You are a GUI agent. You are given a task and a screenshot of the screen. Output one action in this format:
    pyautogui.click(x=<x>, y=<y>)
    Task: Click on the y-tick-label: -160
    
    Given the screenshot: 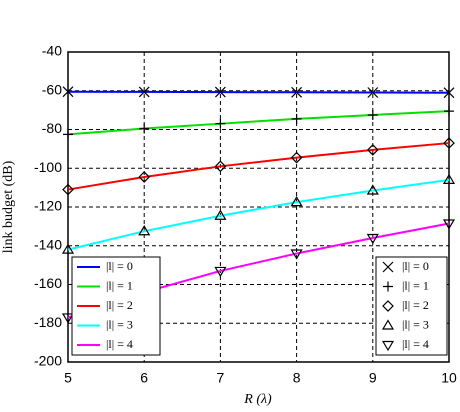 What is the action you would take?
    pyautogui.click(x=48, y=283)
    